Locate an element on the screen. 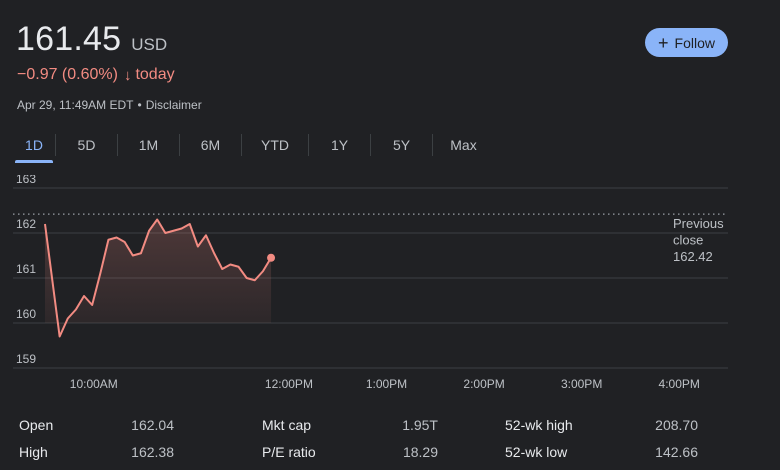  tab-1y: 1Y is located at coordinates (339, 145).